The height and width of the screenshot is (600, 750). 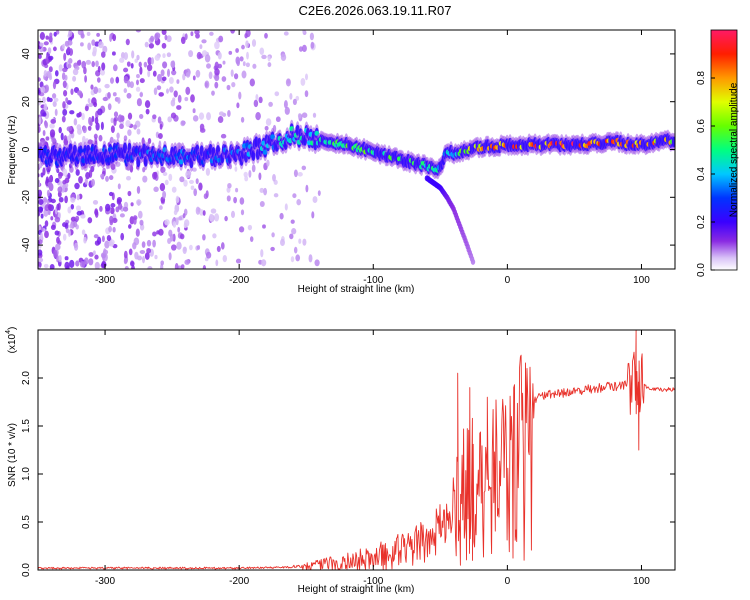 I want to click on ridge-core, so click(x=81, y=151).